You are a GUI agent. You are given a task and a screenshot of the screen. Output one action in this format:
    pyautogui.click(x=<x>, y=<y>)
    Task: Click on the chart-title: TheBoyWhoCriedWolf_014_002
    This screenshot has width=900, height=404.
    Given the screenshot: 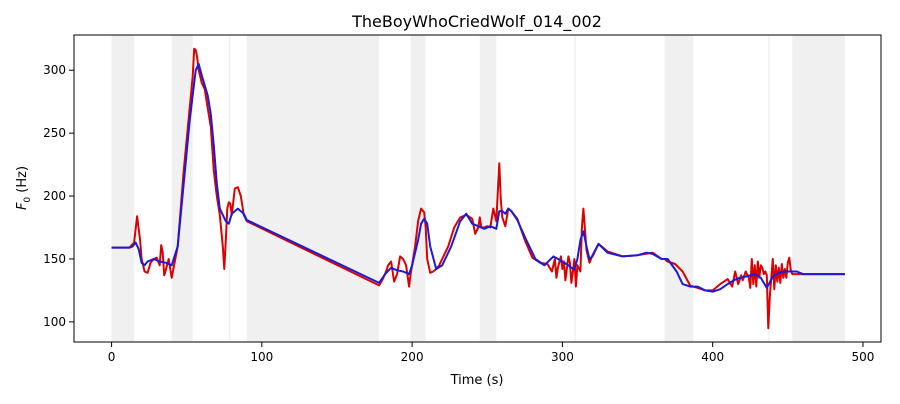 What is the action you would take?
    pyautogui.click(x=476, y=22)
    